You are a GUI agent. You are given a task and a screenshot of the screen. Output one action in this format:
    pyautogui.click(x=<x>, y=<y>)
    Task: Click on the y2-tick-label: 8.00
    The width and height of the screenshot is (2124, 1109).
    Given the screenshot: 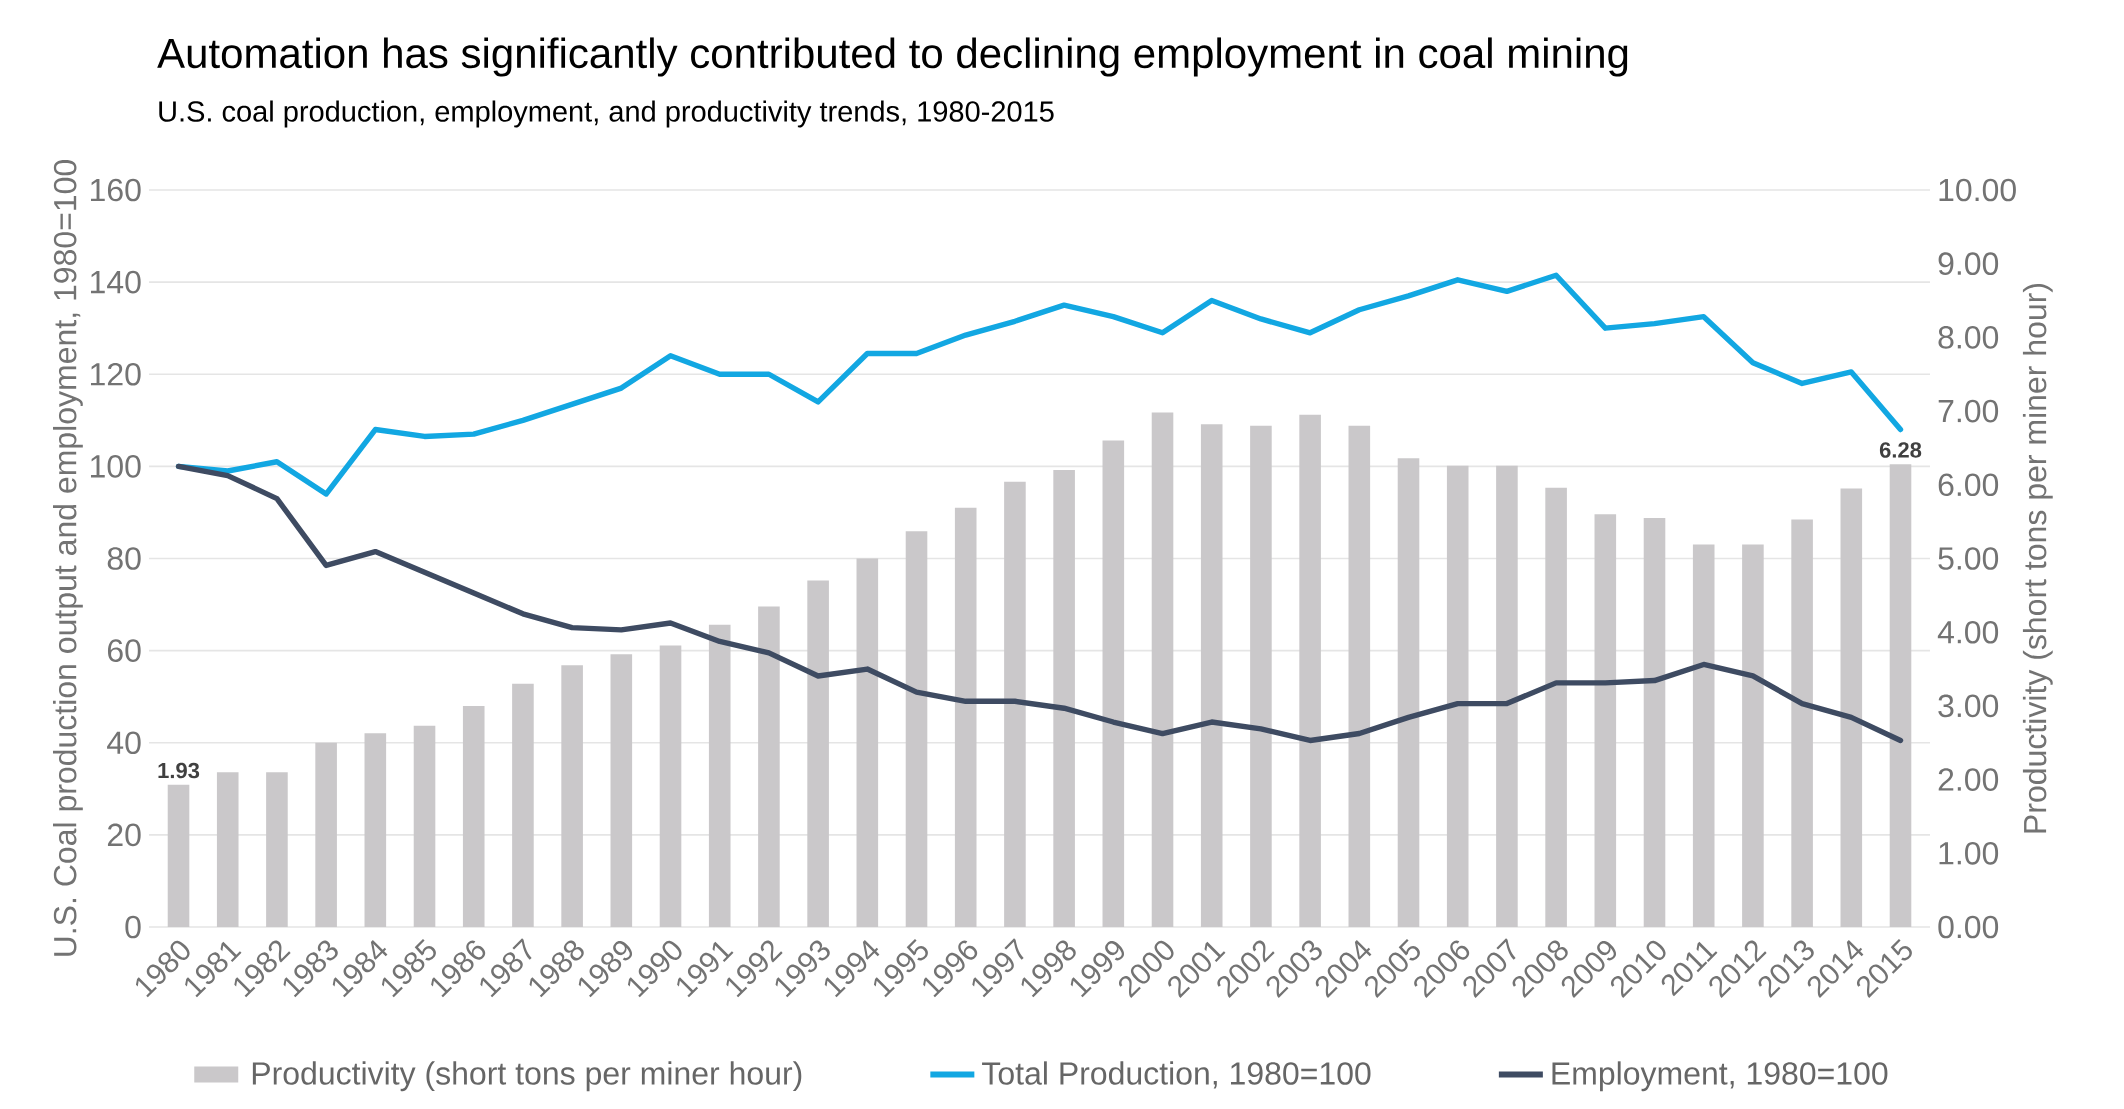 What is the action you would take?
    pyautogui.click(x=1968, y=337)
    